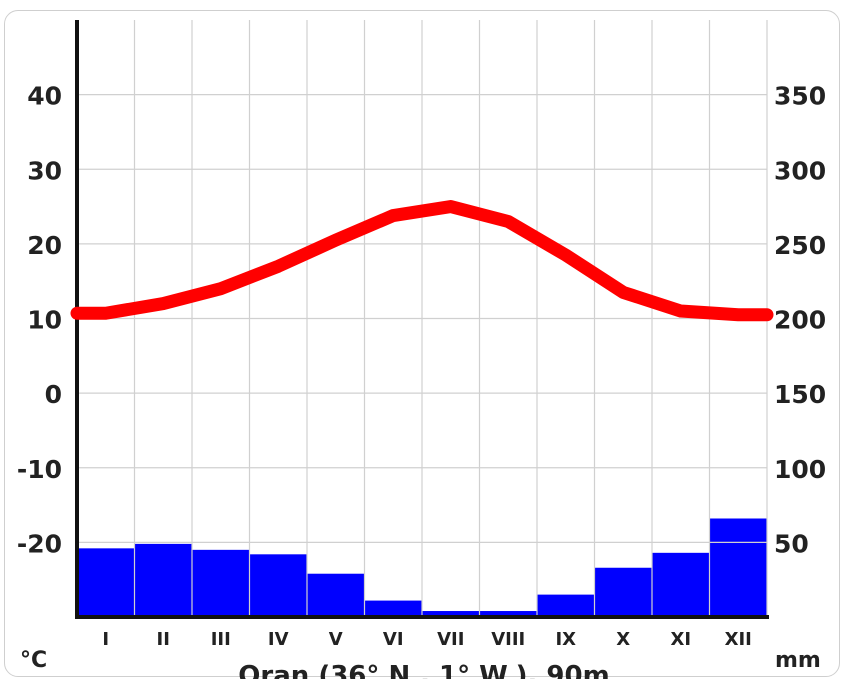 Image resolution: width=842 pixels, height=679 pixels. What do you see at coordinates (623, 592) in the screenshot?
I see `precipitation-bar-X` at bounding box center [623, 592].